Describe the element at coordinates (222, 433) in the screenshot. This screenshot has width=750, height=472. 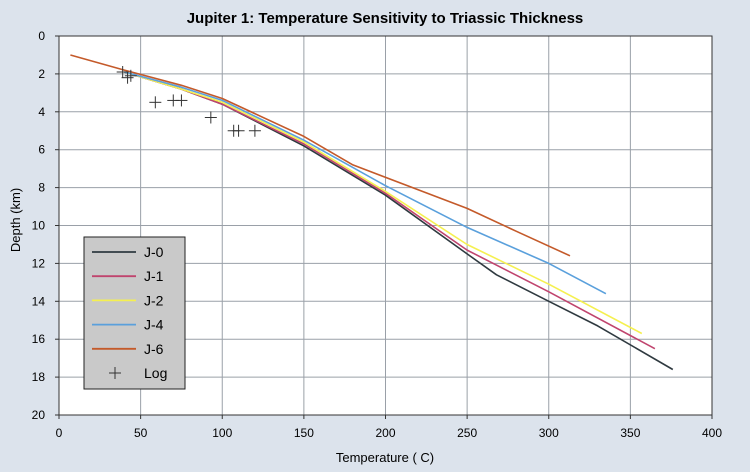
I see `x-tick-label: 100` at that location.